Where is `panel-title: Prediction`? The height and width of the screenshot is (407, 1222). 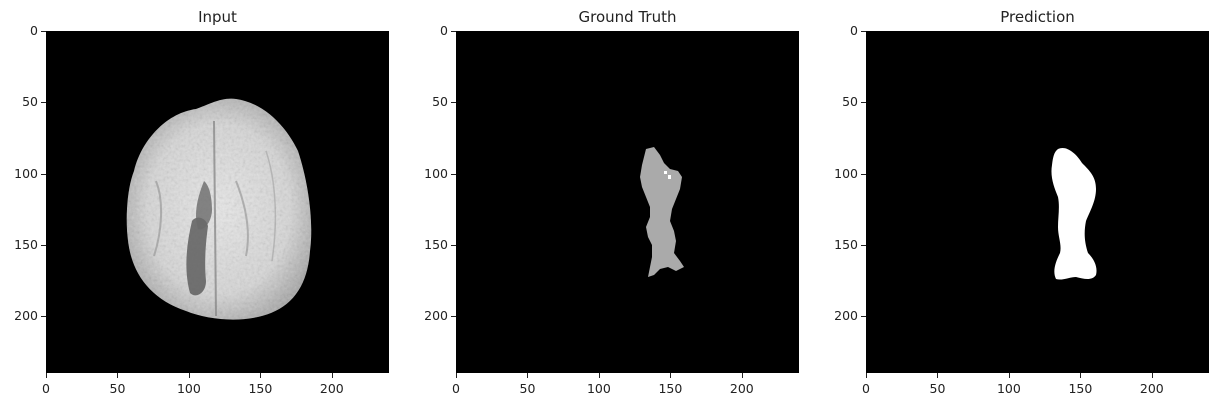
panel-title: Prediction is located at coordinates (1037, 17).